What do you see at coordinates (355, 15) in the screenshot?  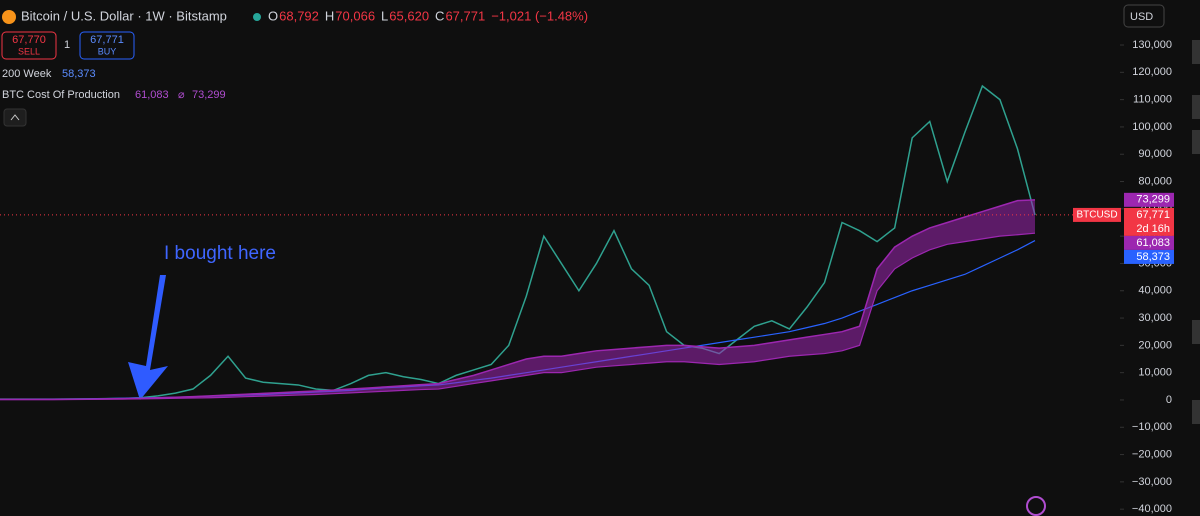 I see `ohlc-value: 70,066` at bounding box center [355, 15].